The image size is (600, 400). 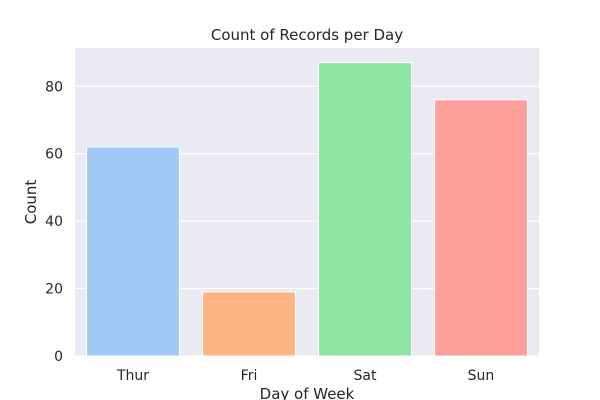 What do you see at coordinates (365, 376) in the screenshot?
I see `x-tick-label-sat: Sat` at bounding box center [365, 376].